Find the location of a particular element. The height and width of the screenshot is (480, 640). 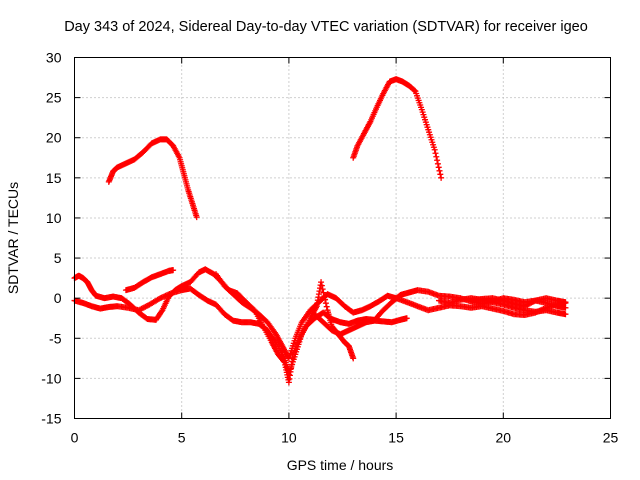

y-tick-label: 0 is located at coordinates (58, 298).